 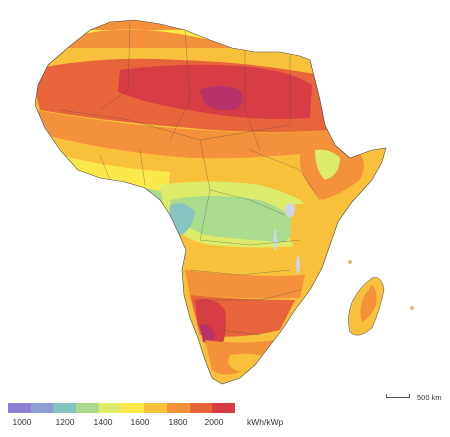 What do you see at coordinates (214, 422) in the screenshot?
I see `legend-tick-label: 2000` at bounding box center [214, 422].